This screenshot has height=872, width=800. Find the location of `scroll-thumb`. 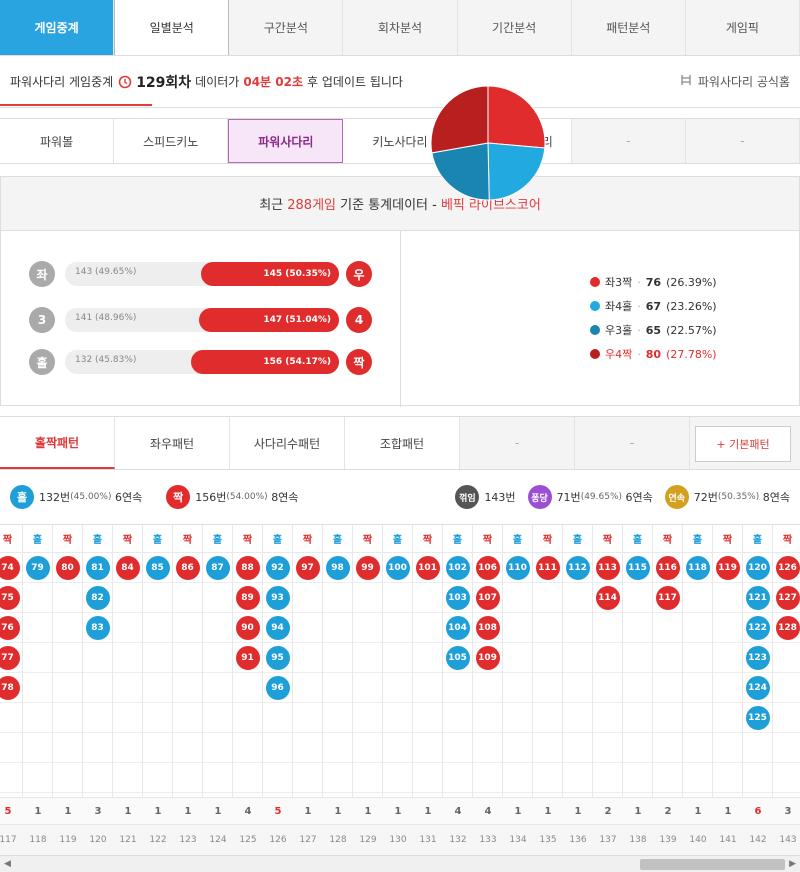

scroll-thumb is located at coordinates (712, 864).